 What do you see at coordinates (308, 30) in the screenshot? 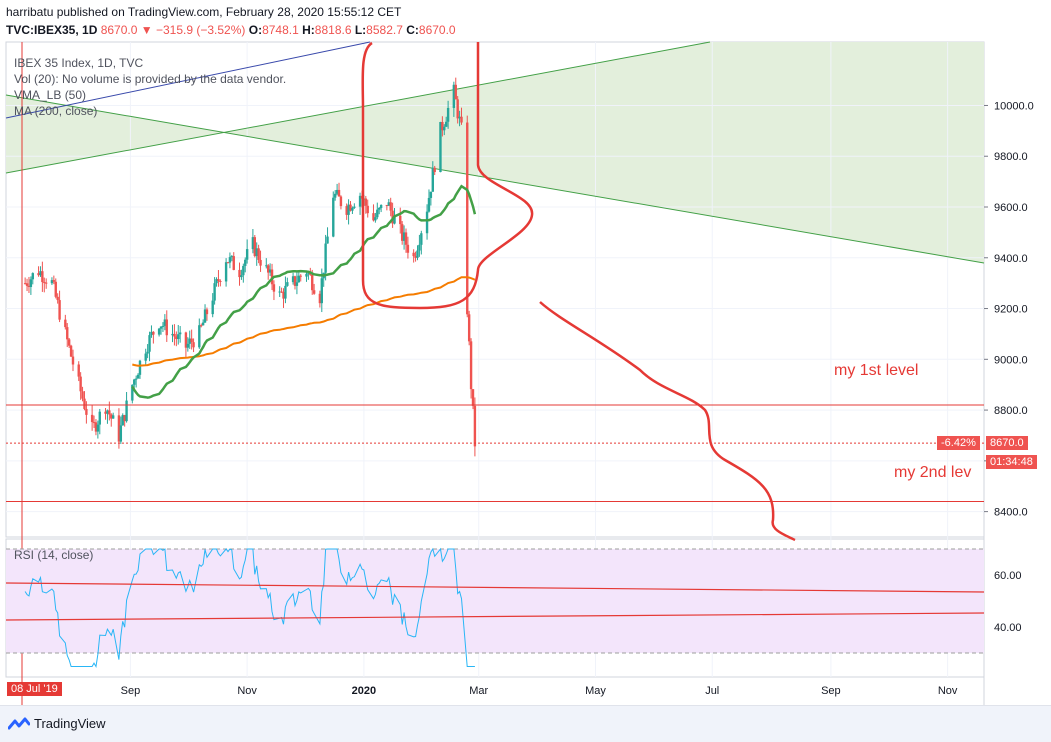
I see `high-label: H:` at bounding box center [308, 30].